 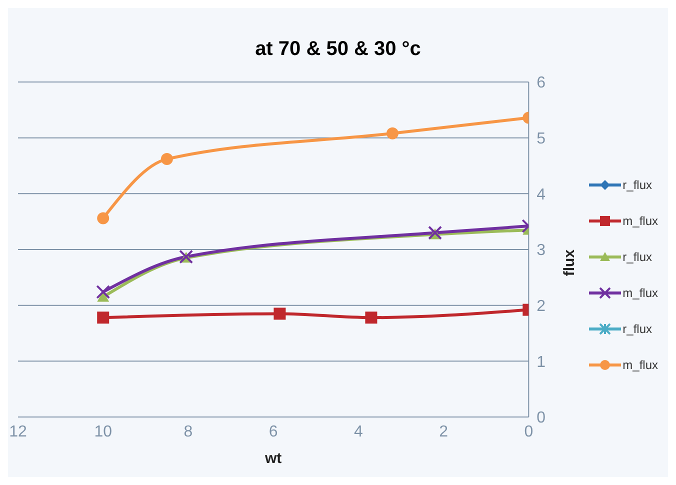 I want to click on x-axis-title: wt, so click(x=273, y=458).